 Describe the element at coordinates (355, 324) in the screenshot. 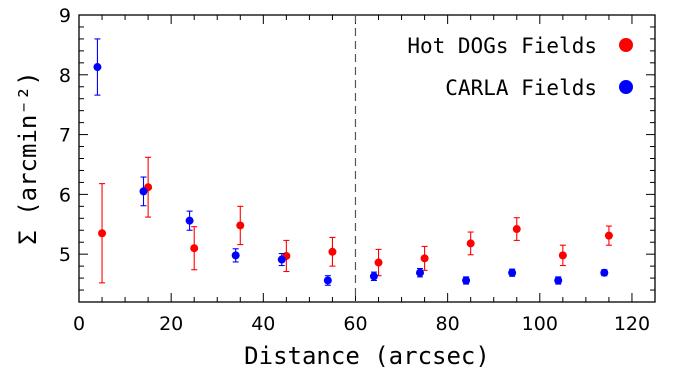

I see `x-tick-label: 60` at that location.